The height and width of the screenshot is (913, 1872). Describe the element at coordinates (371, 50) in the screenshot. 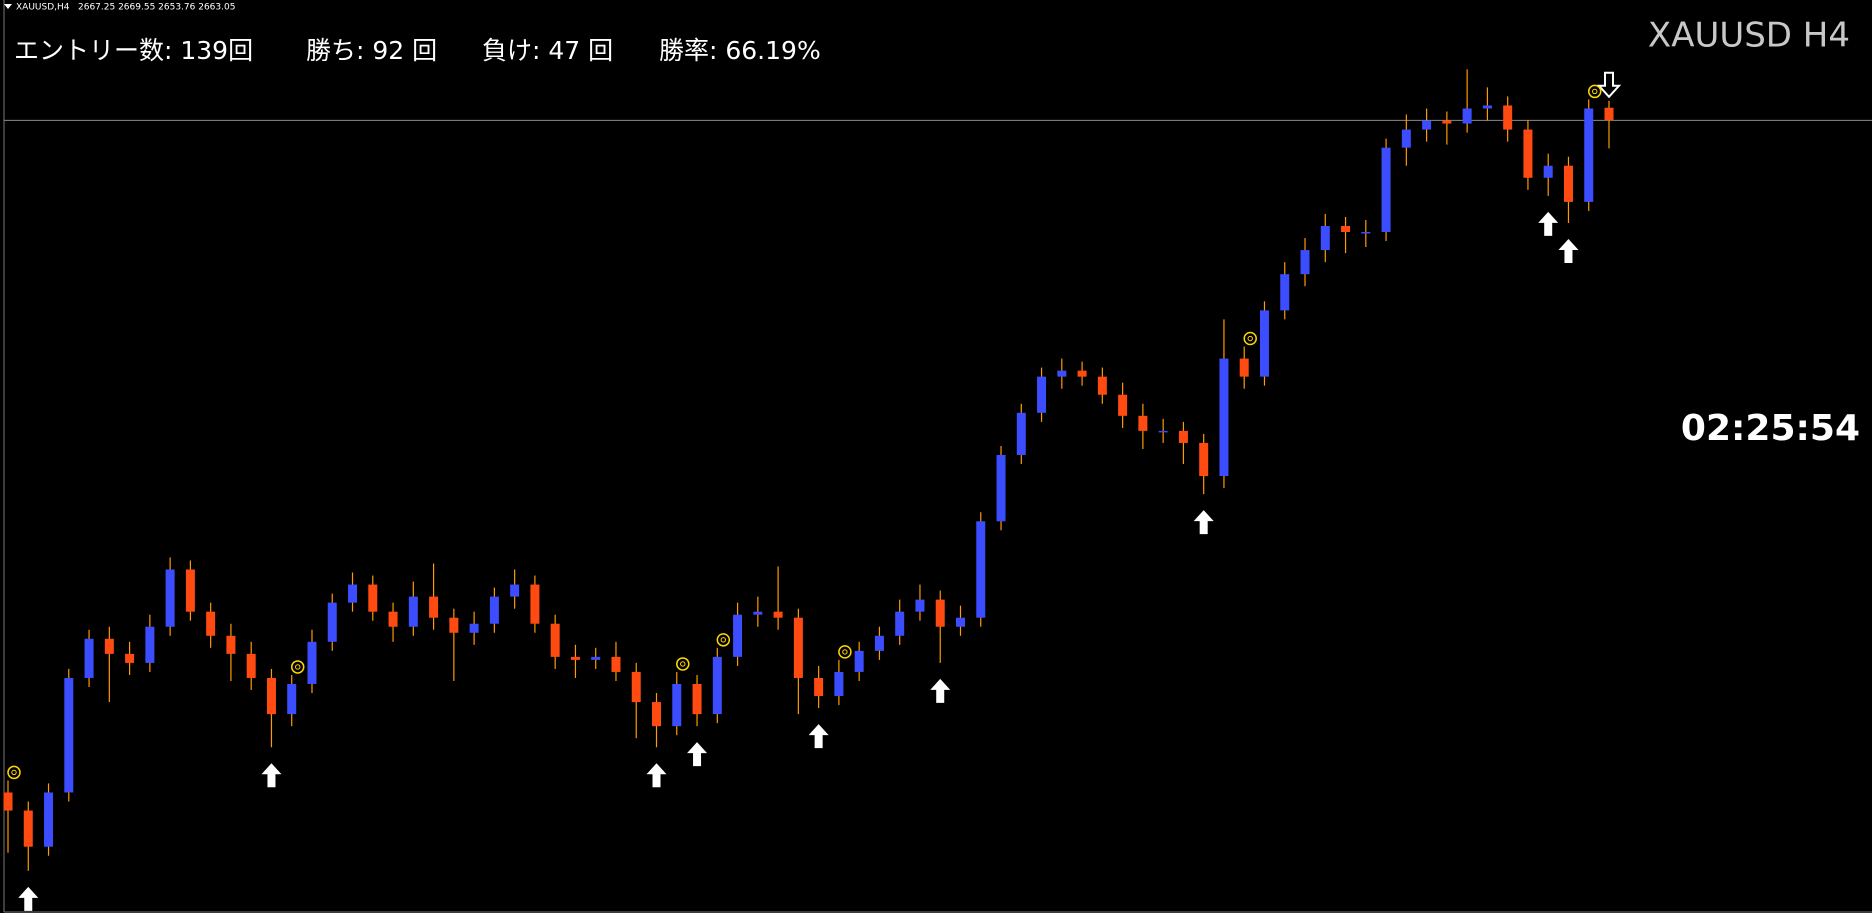

I see `stat: 勝ち: 92 回` at that location.